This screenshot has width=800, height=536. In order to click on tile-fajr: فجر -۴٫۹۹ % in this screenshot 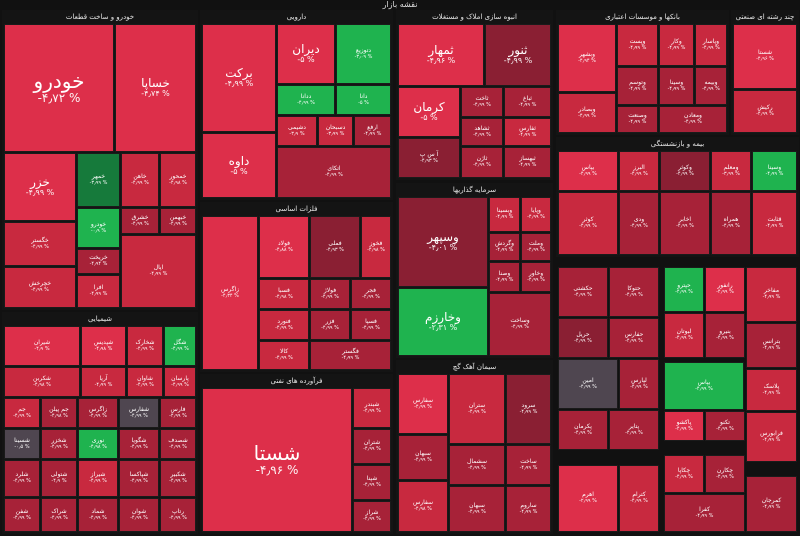, I will do `click(371, 294)`.